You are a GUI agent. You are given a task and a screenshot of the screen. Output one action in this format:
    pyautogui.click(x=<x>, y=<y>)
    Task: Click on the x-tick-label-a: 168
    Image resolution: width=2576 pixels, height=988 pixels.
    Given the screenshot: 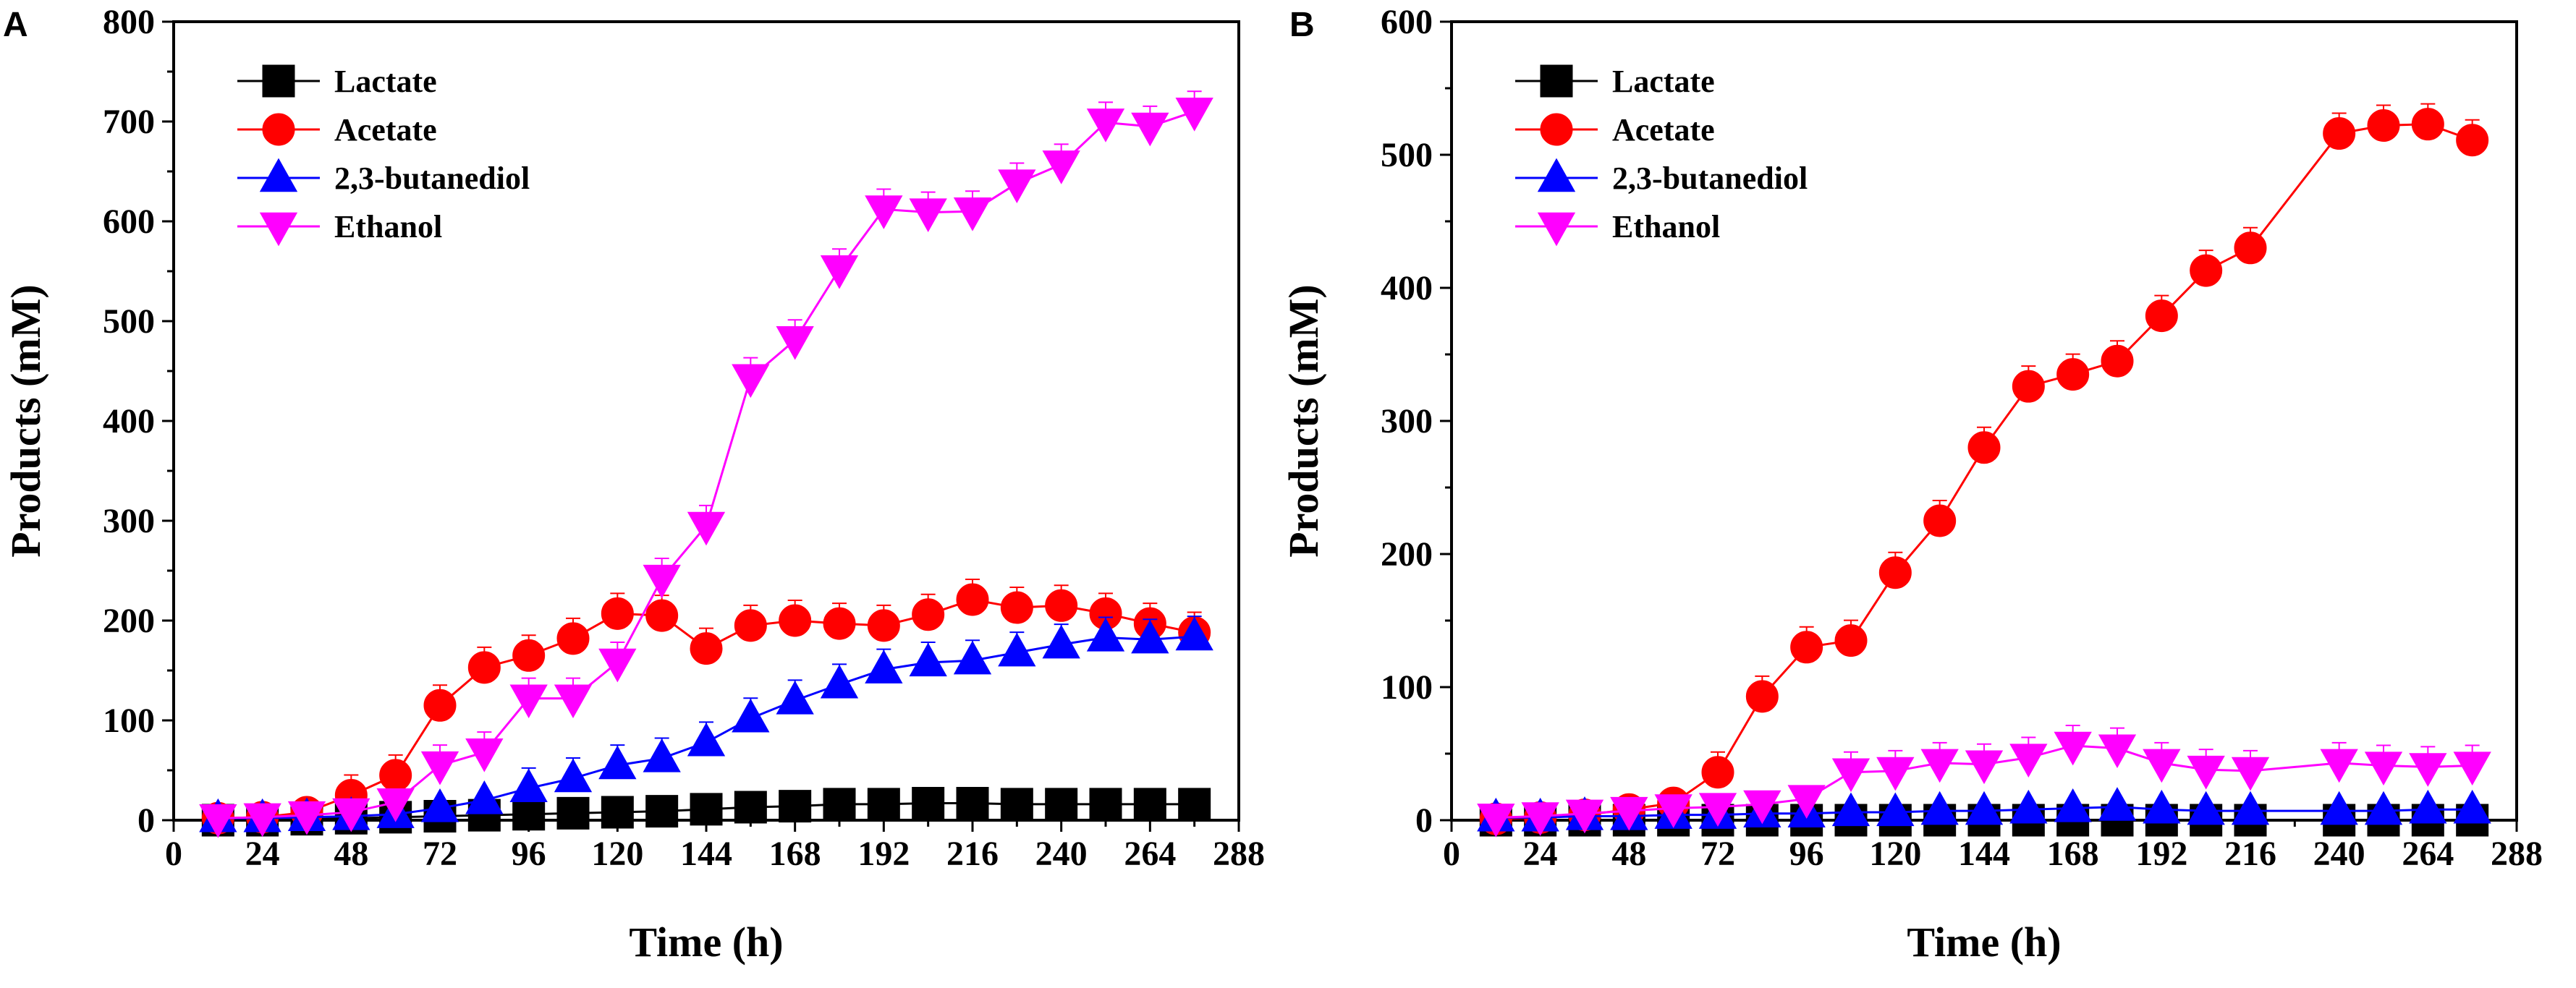 What is the action you would take?
    pyautogui.click(x=795, y=854)
    